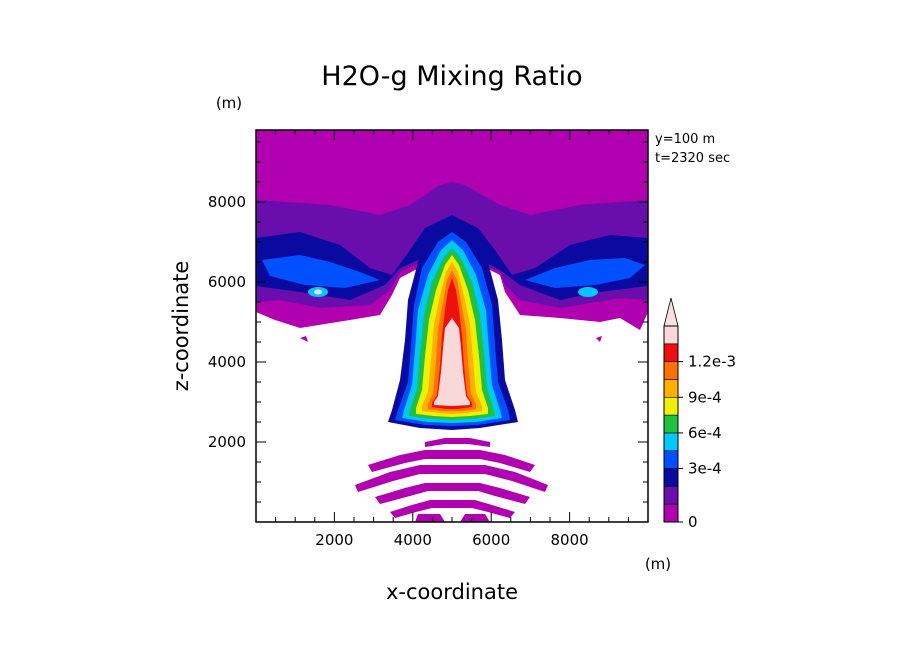 The width and height of the screenshot is (904, 654). I want to click on y-tick-label: 4000, so click(227, 362).